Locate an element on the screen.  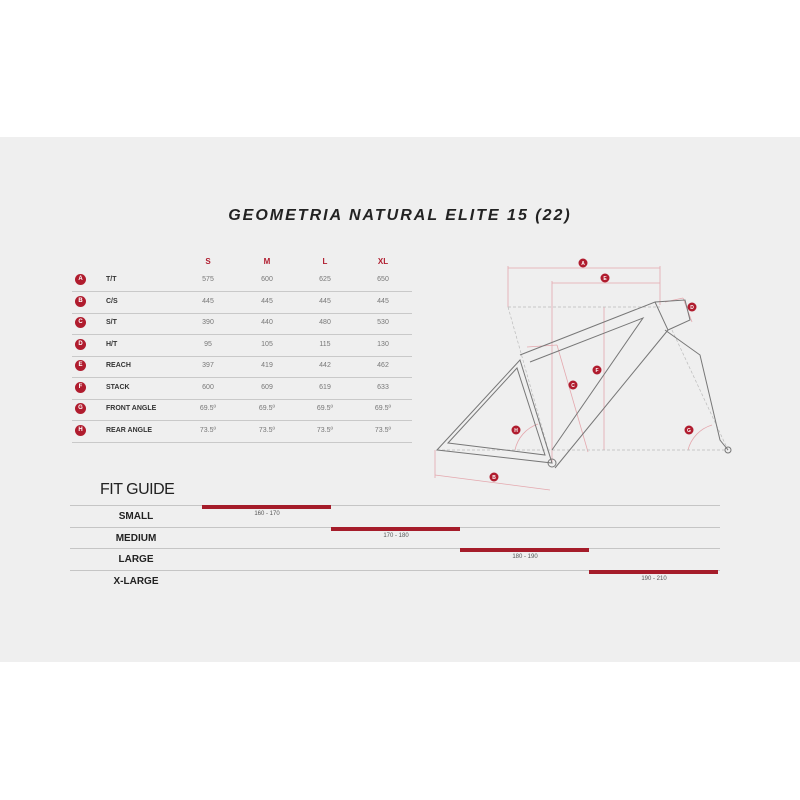
svg-text: B is located at coordinates (494, 478).